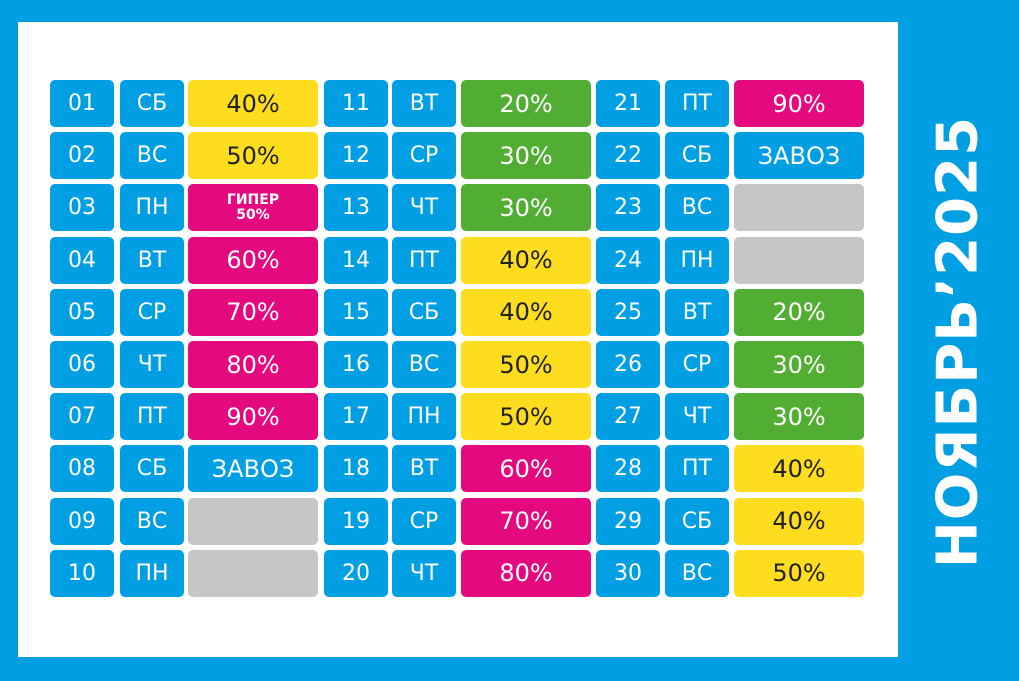 This screenshot has height=681, width=1019. What do you see at coordinates (356, 156) in the screenshot?
I see `day-number: 12` at bounding box center [356, 156].